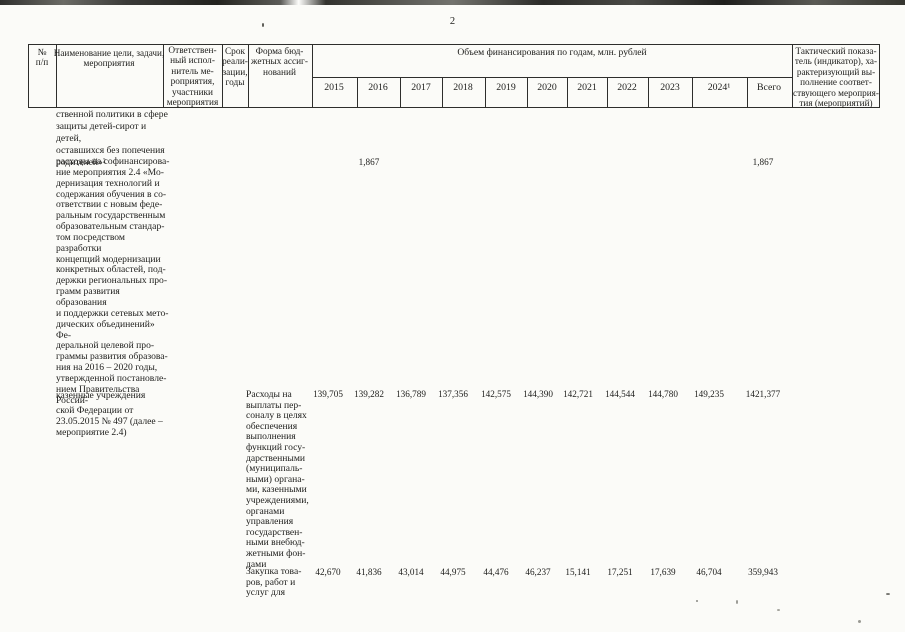  Describe the element at coordinates (101, 395) in the screenshot. I see `row-kazennye-label: казенные учреждения` at that location.